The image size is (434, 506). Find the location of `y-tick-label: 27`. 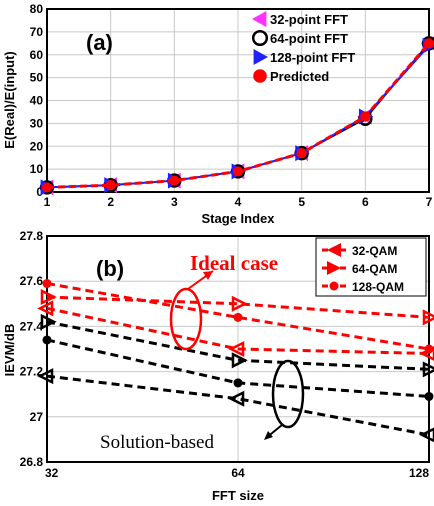

y-tick-label: 27 is located at coordinates (37, 417).